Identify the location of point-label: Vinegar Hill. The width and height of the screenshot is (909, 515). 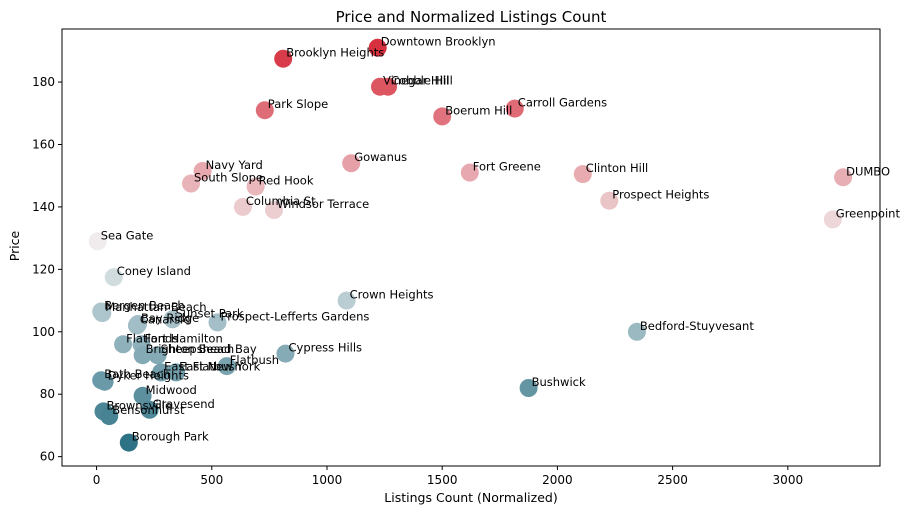
(416, 81).